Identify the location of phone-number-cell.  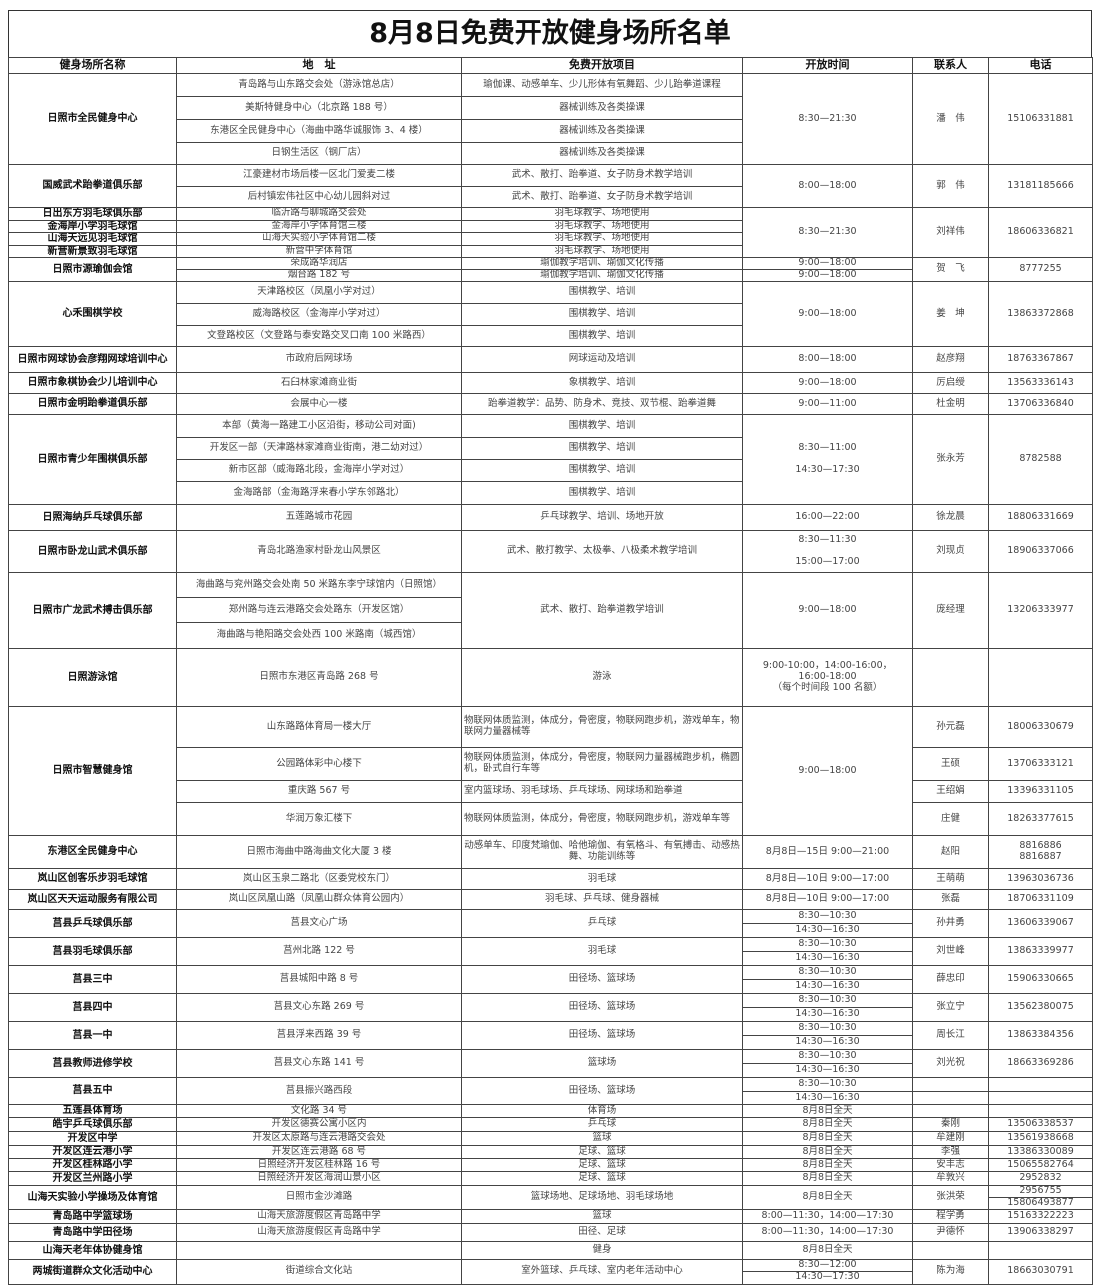
(1040, 1111).